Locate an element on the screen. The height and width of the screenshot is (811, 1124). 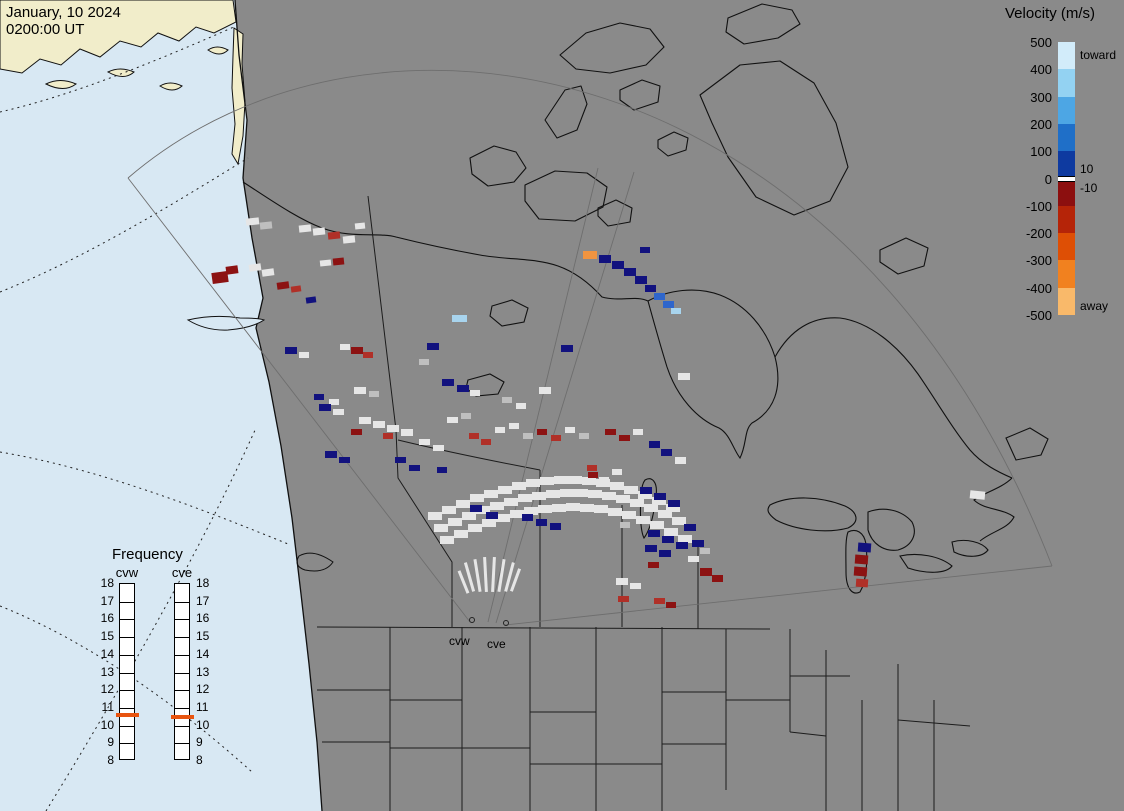
frequency-bar-cve is located at coordinates (182, 671).